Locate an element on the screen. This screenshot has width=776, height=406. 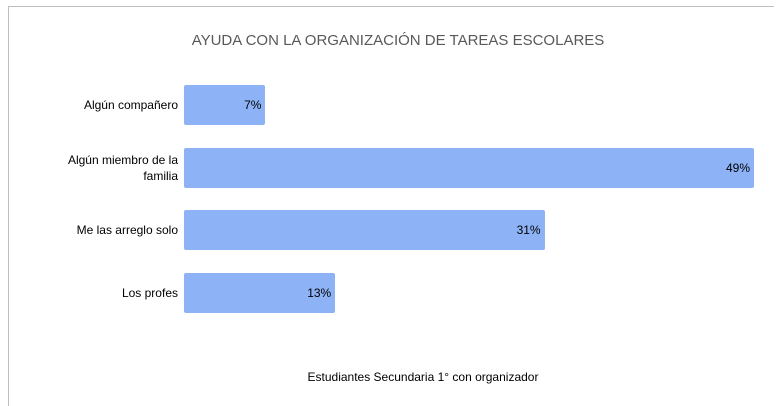
data-label: 7% is located at coordinates (253, 105).